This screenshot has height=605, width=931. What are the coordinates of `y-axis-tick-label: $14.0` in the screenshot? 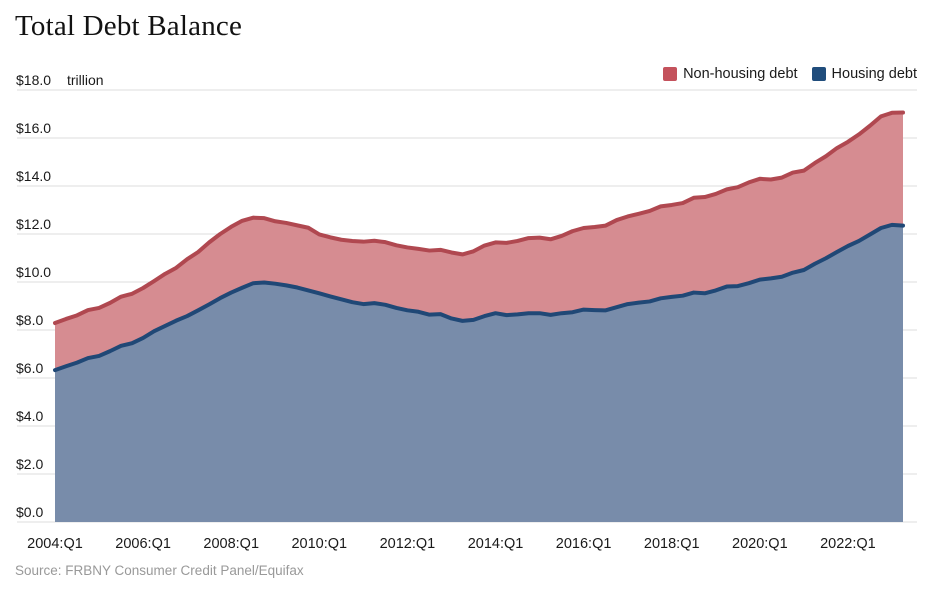 It's located at (33, 176).